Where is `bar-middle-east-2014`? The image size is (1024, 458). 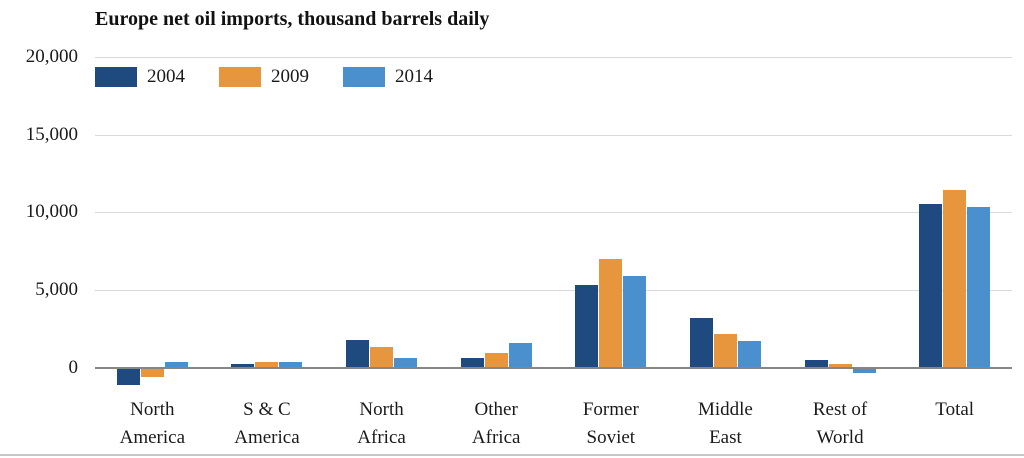 bar-middle-east-2014 is located at coordinates (749, 354).